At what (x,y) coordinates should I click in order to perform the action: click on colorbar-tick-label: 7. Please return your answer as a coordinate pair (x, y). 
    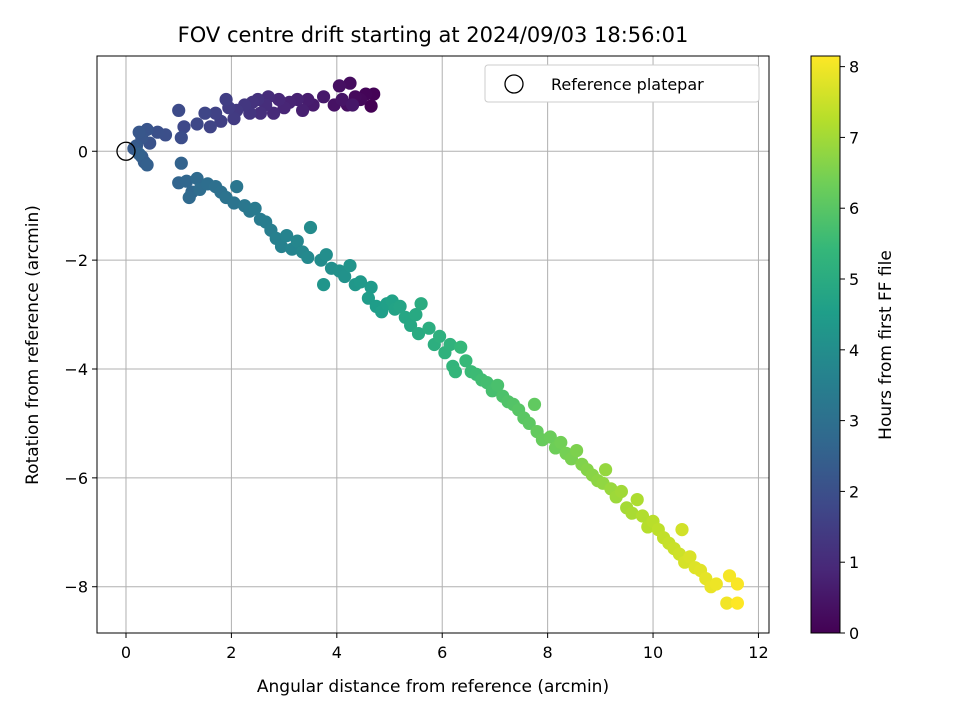
    Looking at the image, I should click on (854, 137).